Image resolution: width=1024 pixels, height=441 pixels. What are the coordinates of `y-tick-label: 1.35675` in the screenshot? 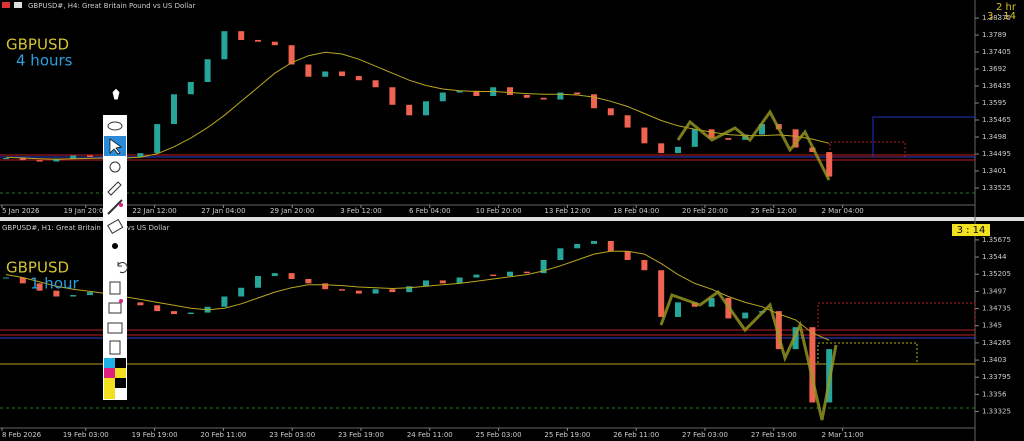 It's located at (996, 240).